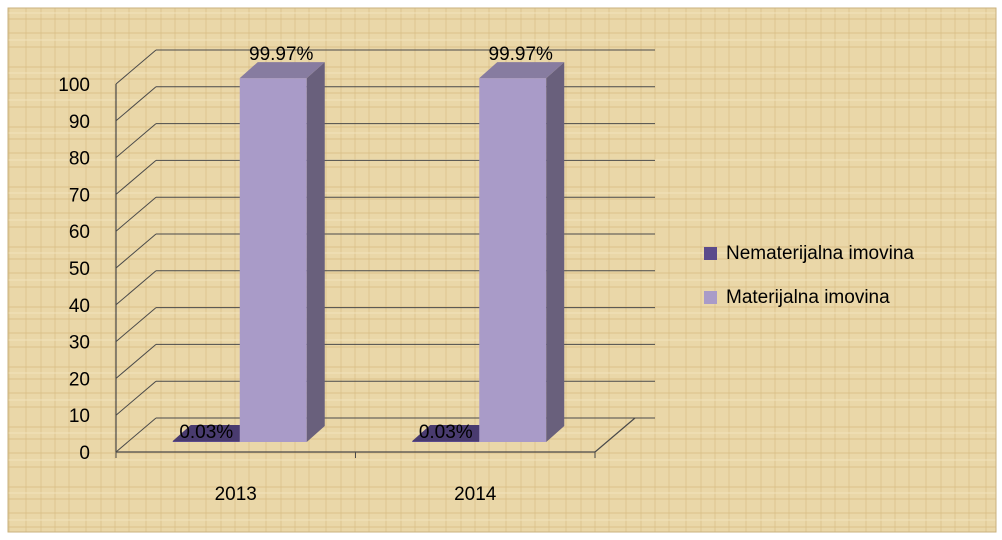  What do you see at coordinates (236, 494) in the screenshot?
I see `x-tick-label: 2013` at bounding box center [236, 494].